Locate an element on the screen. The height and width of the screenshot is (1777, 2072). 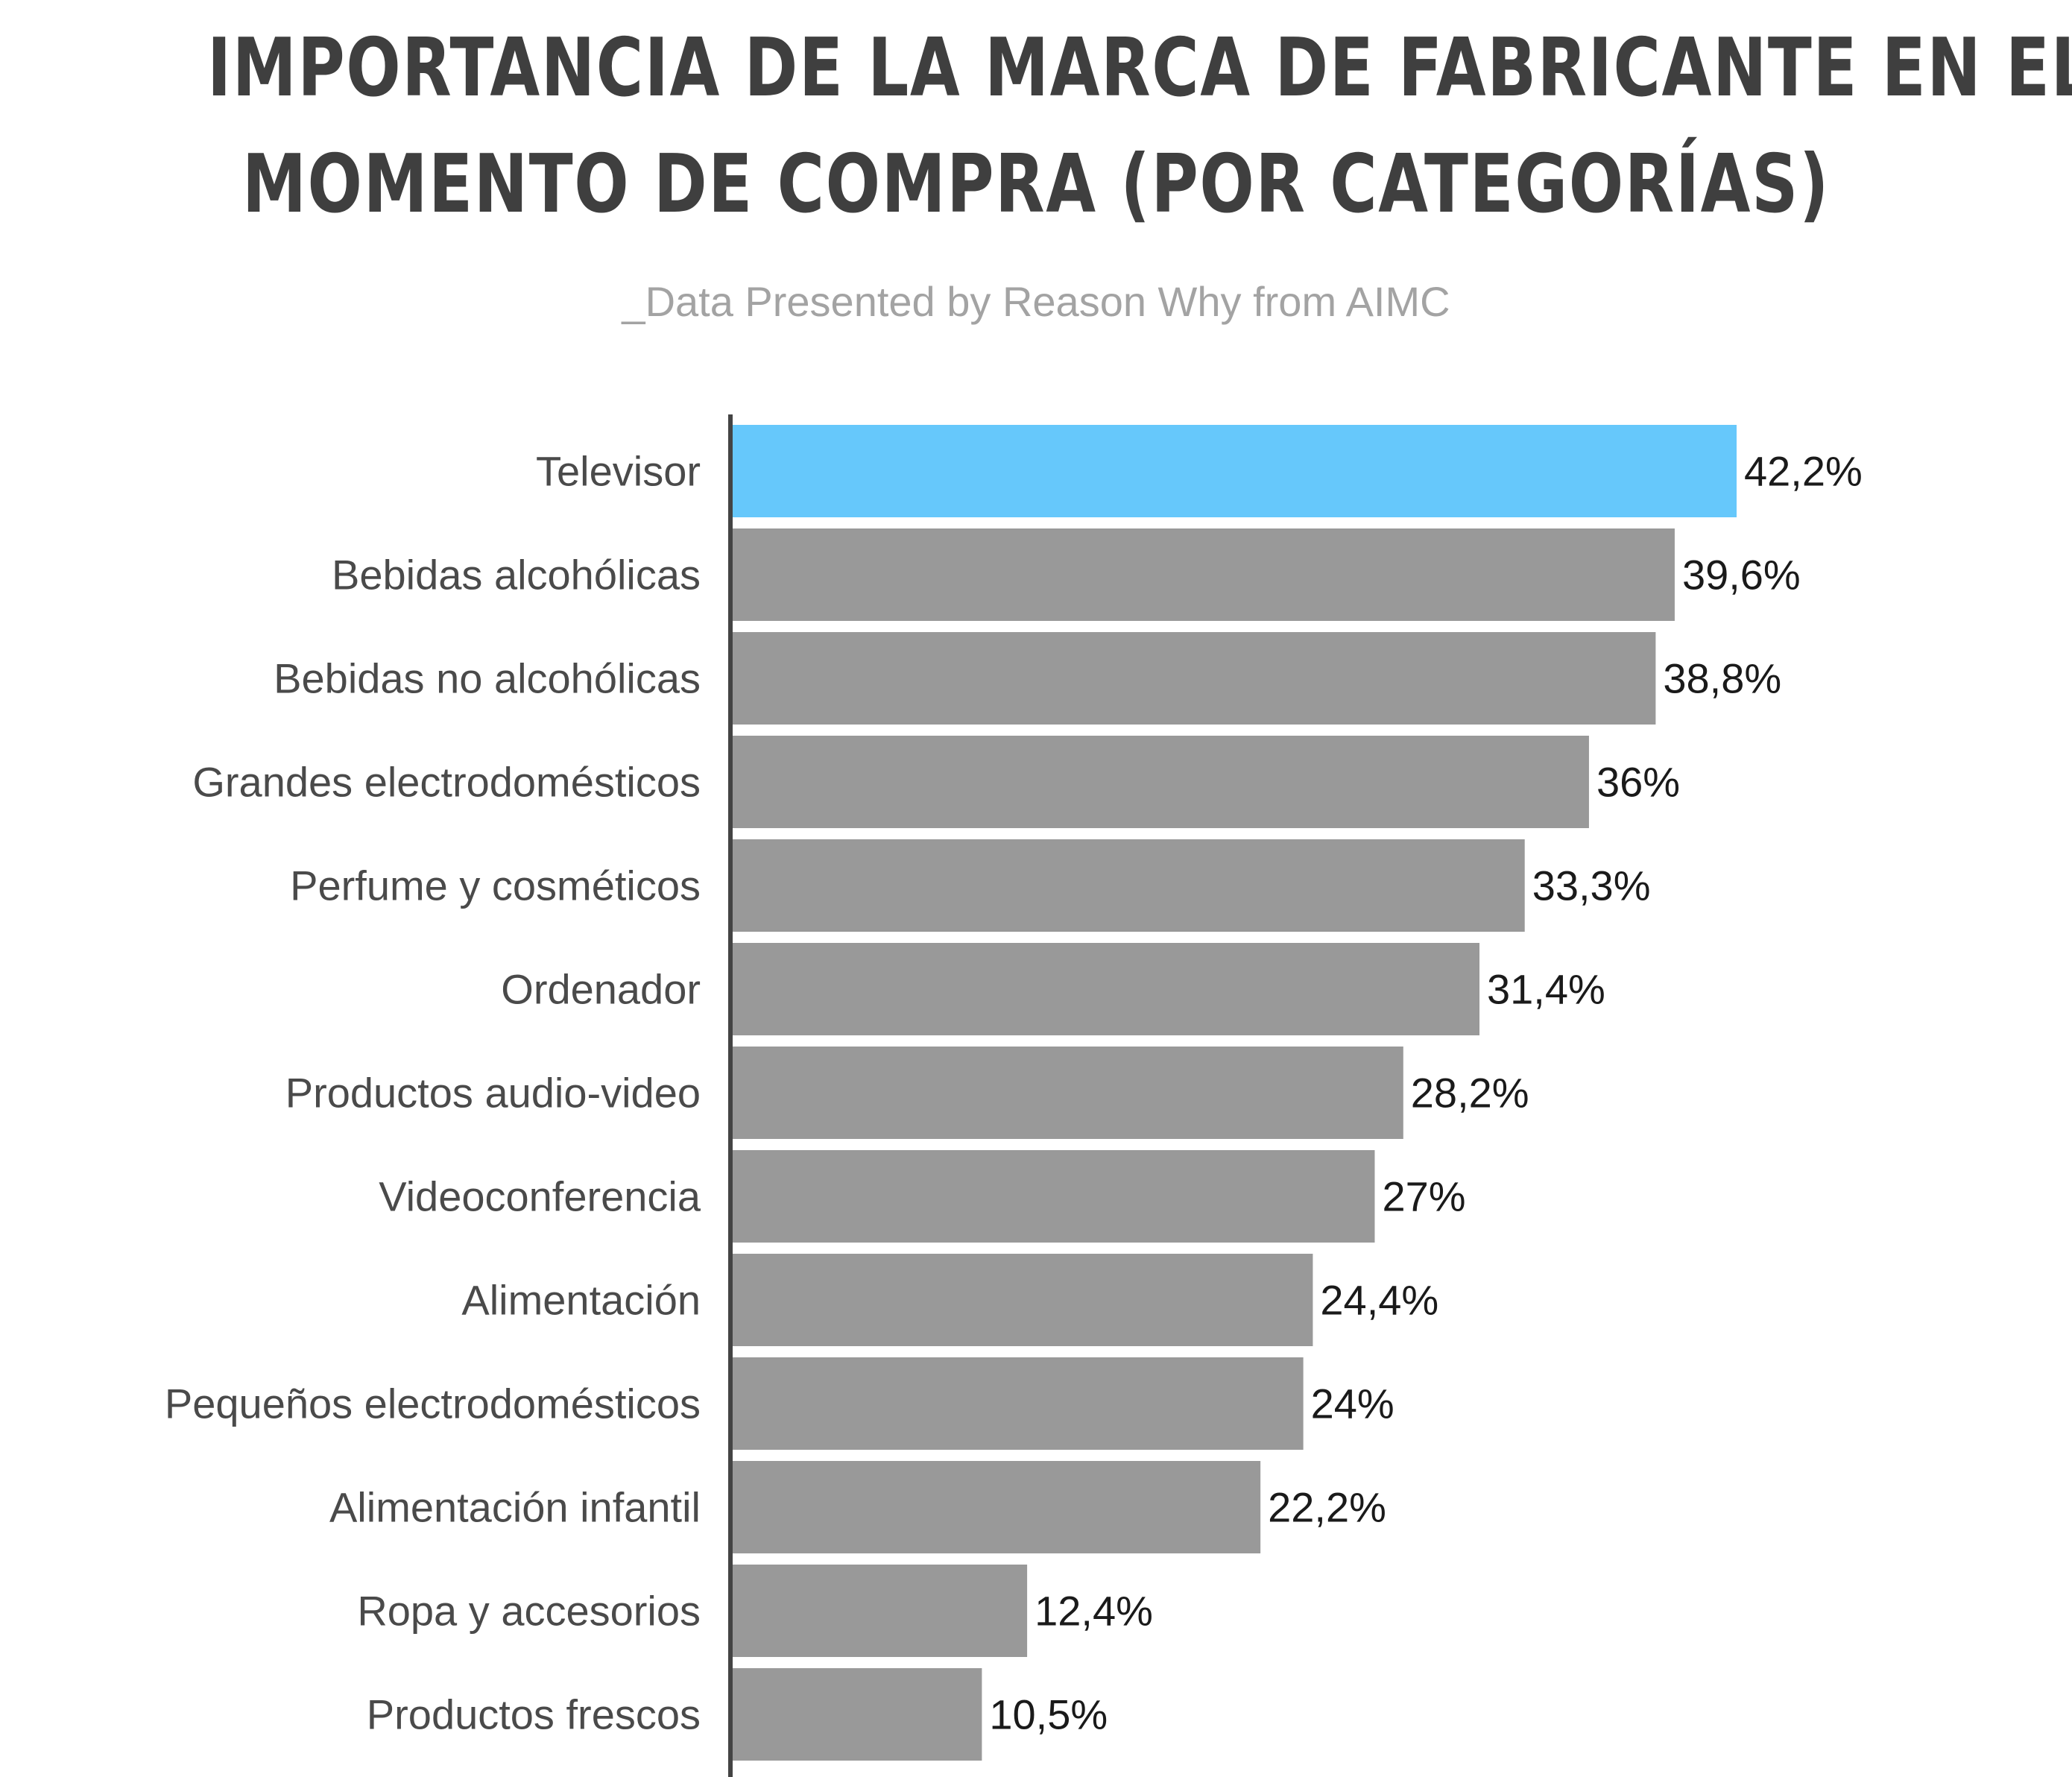
category-label: Perfume y cosméticos is located at coordinates (495, 885).